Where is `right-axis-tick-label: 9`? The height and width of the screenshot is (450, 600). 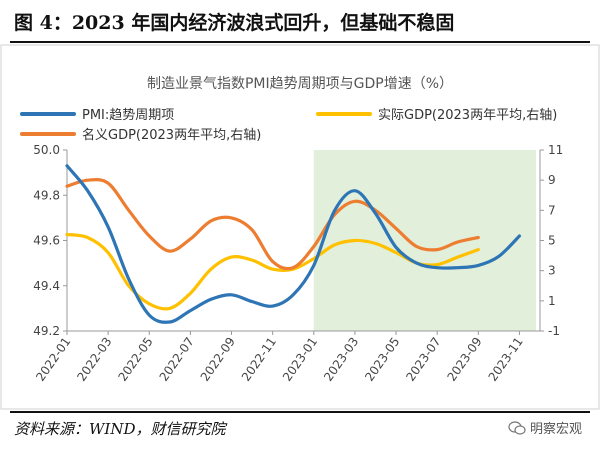 right-axis-tick-label: 9 is located at coordinates (552, 180).